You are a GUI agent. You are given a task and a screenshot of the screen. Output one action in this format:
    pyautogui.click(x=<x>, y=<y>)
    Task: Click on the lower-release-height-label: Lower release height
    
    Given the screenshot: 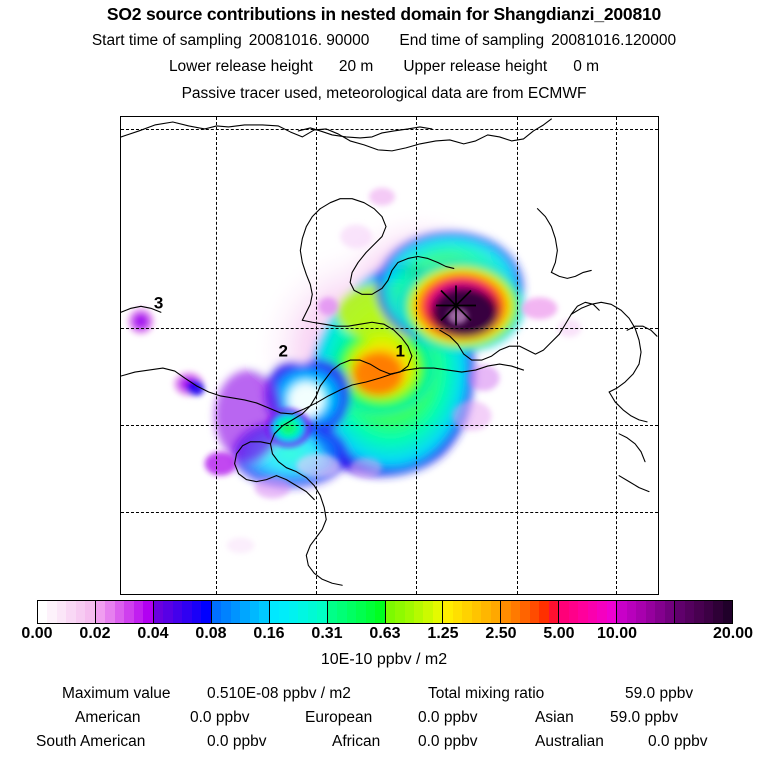 What is the action you would take?
    pyautogui.click(x=240, y=66)
    